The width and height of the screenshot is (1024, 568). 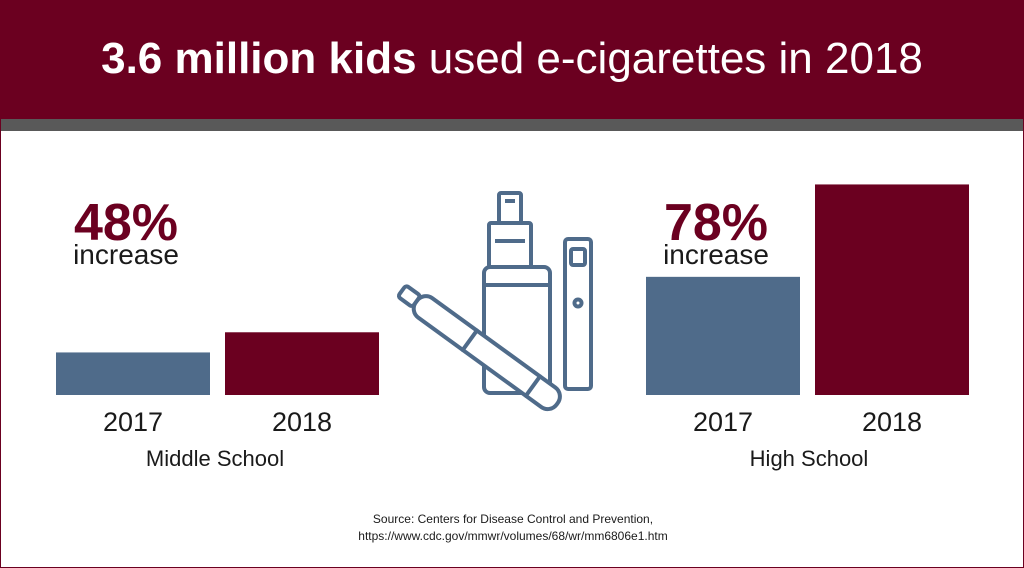 I want to click on middle-school-tick-label-2017: 2017, so click(x=133, y=422).